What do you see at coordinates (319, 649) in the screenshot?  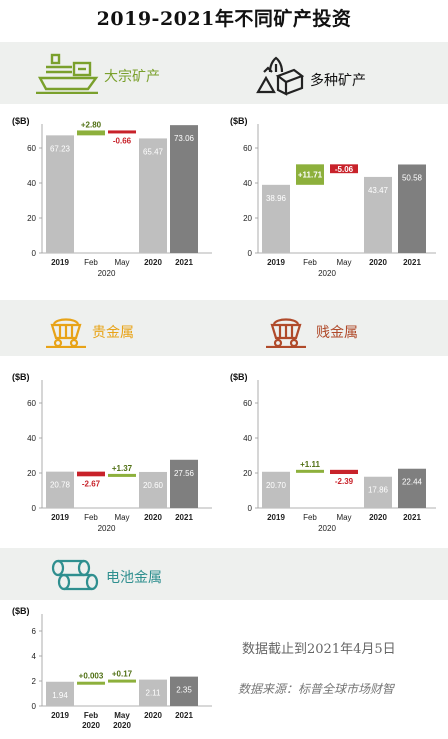 I see `data-cutoff-note: 数据截止到2021年4月5日` at bounding box center [319, 649].